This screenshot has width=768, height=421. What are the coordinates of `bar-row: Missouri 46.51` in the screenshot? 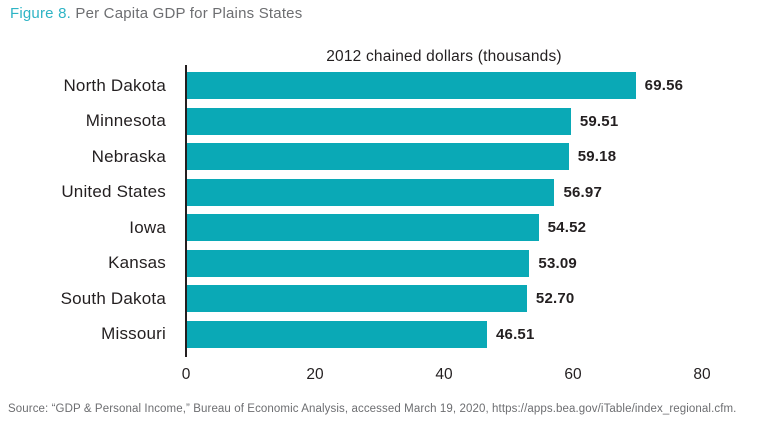 It's located at (384, 335).